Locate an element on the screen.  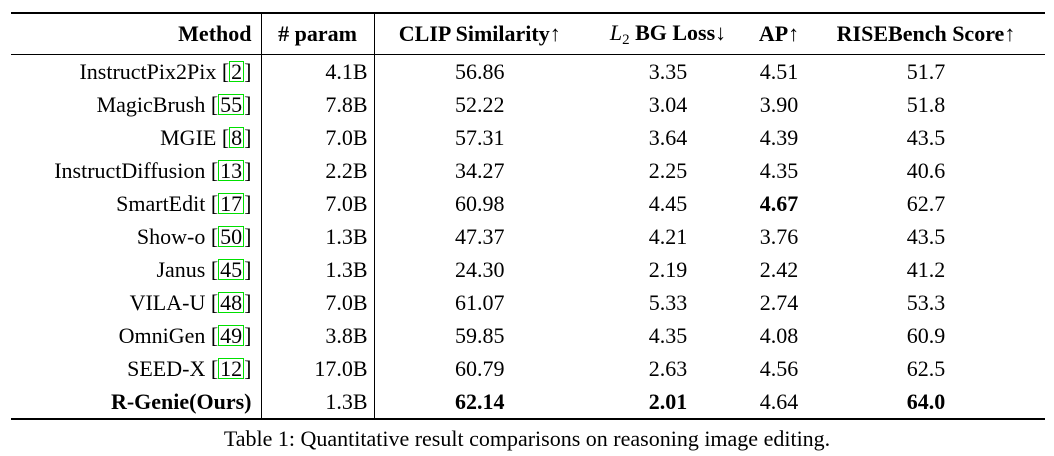
metric-cell: 3.76 is located at coordinates (779, 236).